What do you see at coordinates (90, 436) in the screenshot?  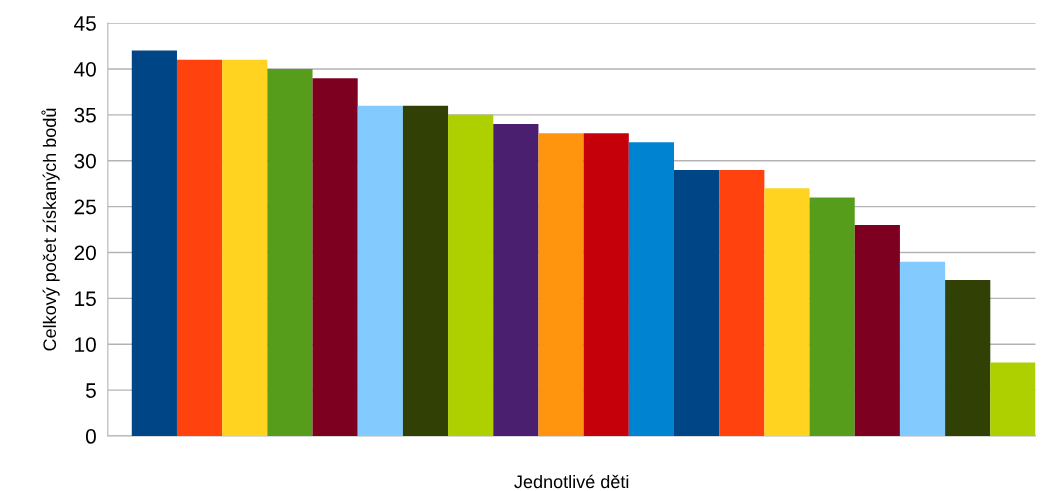 I see `y-tick-label: 0` at bounding box center [90, 436].